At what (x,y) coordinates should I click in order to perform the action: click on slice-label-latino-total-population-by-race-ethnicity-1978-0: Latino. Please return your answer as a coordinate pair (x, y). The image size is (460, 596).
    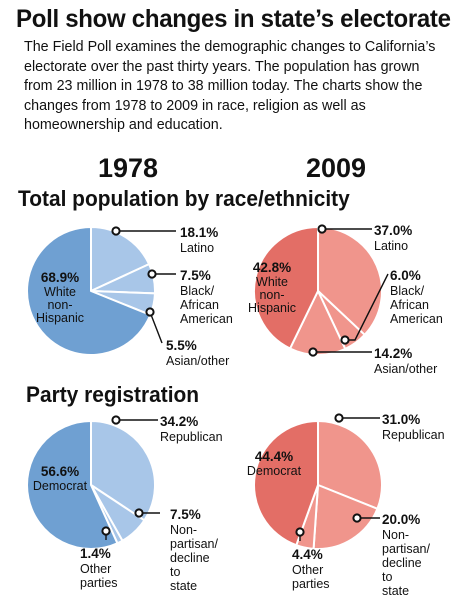
    Looking at the image, I should click on (197, 248).